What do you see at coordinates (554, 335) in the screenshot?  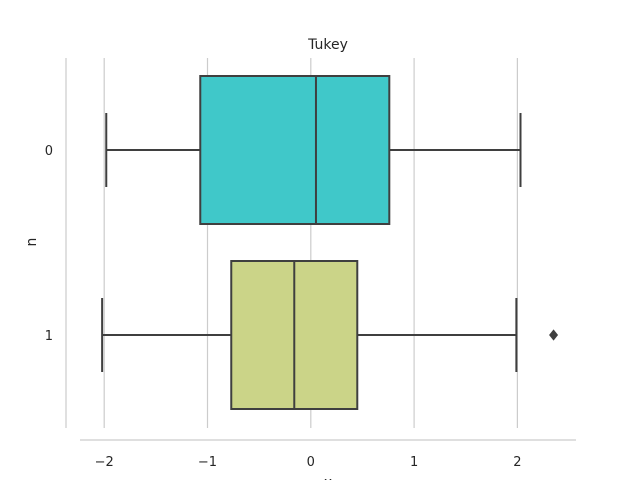 I see `outlier-point` at bounding box center [554, 335].